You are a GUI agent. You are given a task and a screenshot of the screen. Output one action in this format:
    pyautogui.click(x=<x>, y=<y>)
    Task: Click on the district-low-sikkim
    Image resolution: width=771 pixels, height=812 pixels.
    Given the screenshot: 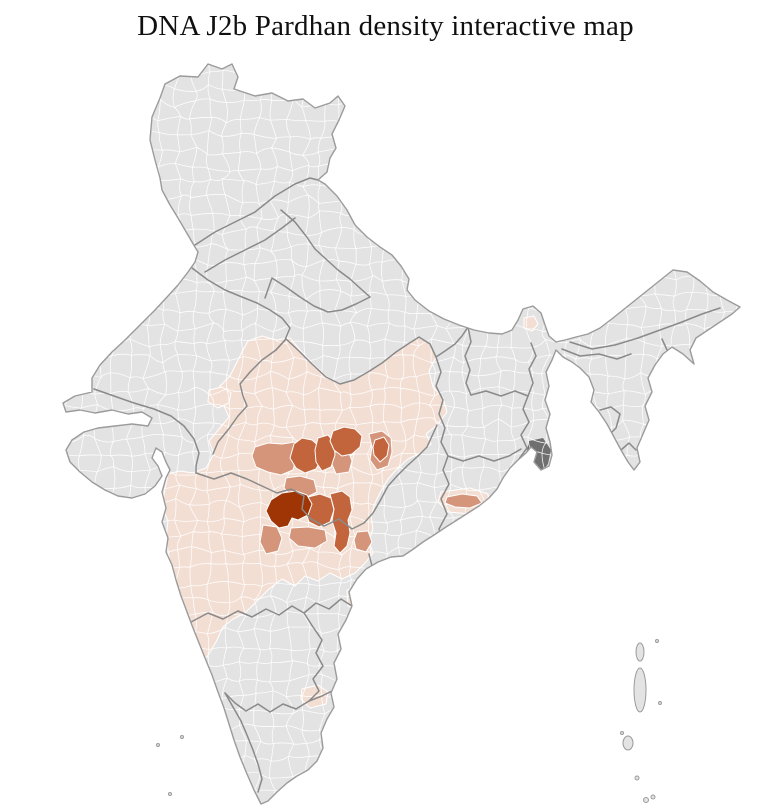 What is the action you would take?
    pyautogui.click(x=531, y=323)
    